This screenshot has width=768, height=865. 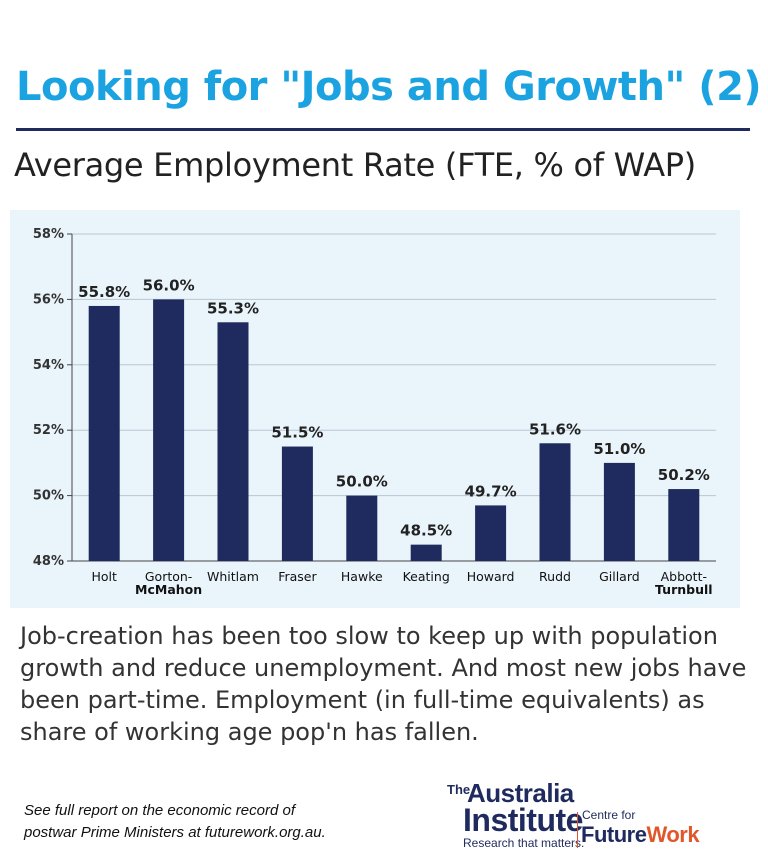 I want to click on x-tick-label: Turnbull, so click(x=684, y=589).